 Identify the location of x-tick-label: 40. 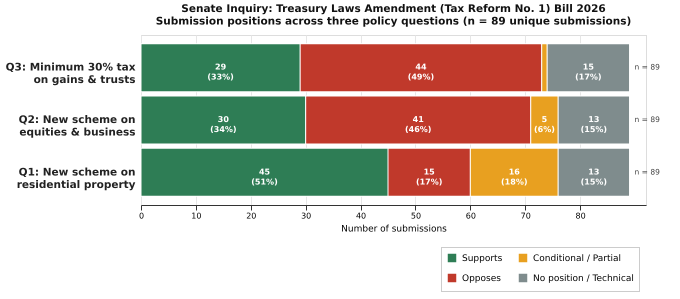
(361, 216).